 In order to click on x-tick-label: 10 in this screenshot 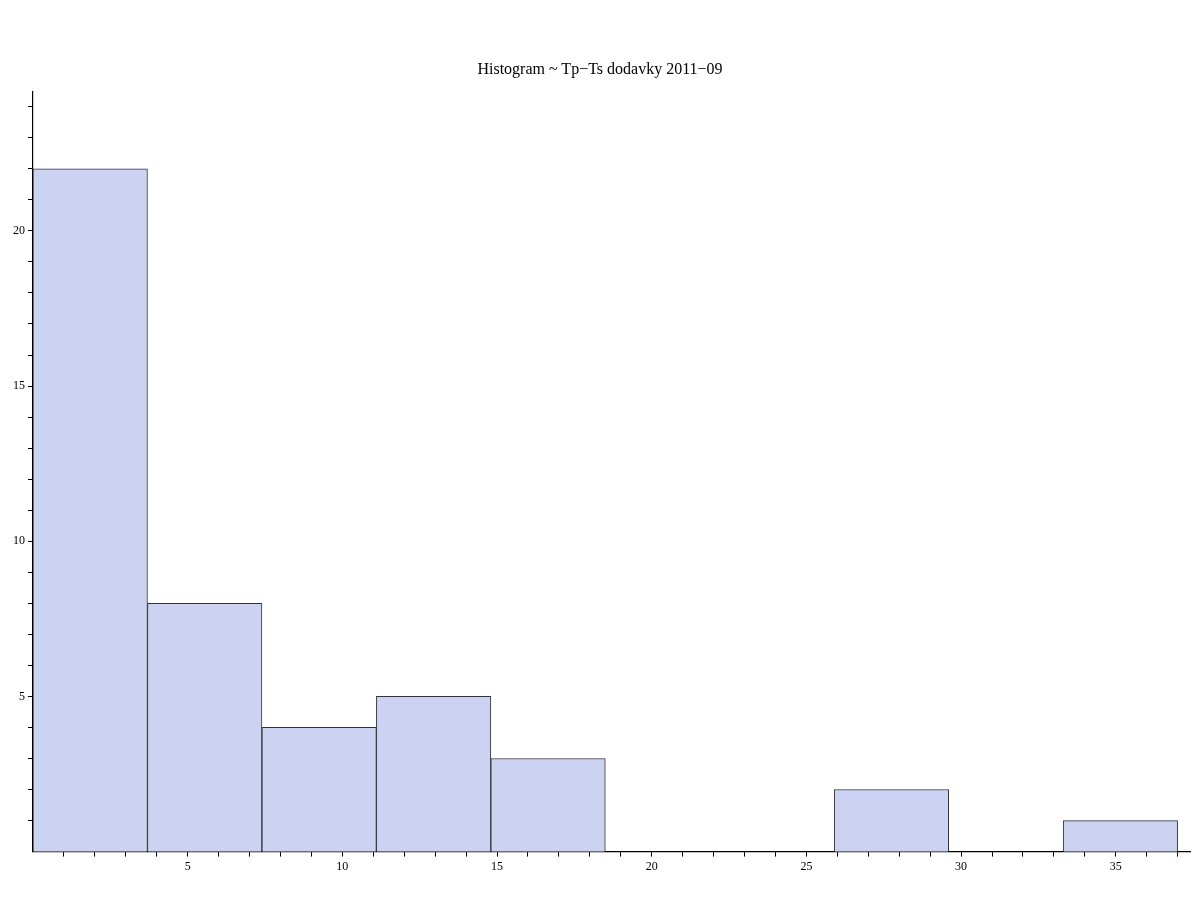, I will do `click(342, 865)`.